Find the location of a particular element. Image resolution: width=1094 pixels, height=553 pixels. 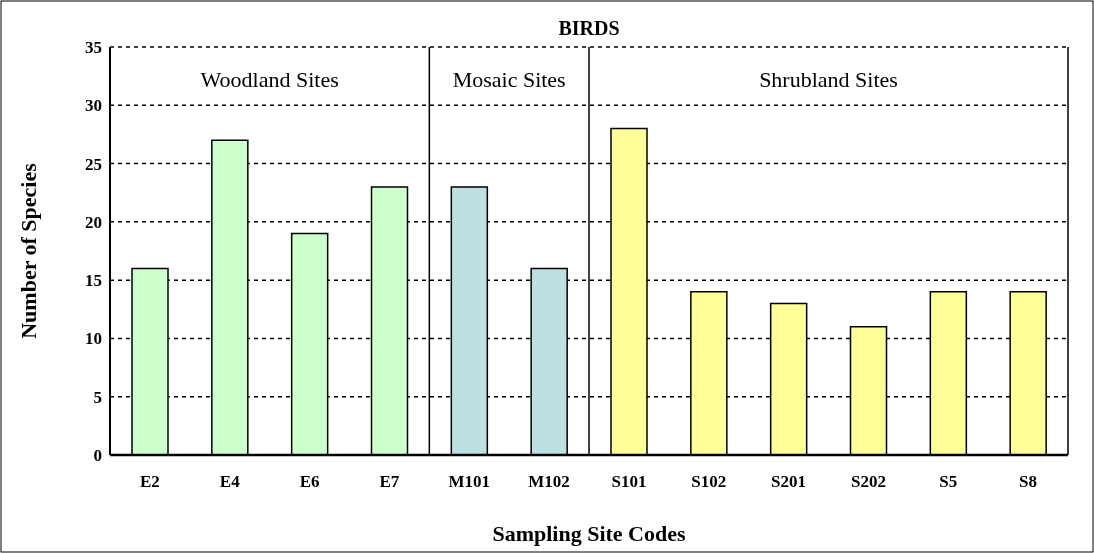

x-tick-label: S101 is located at coordinates (629, 482).